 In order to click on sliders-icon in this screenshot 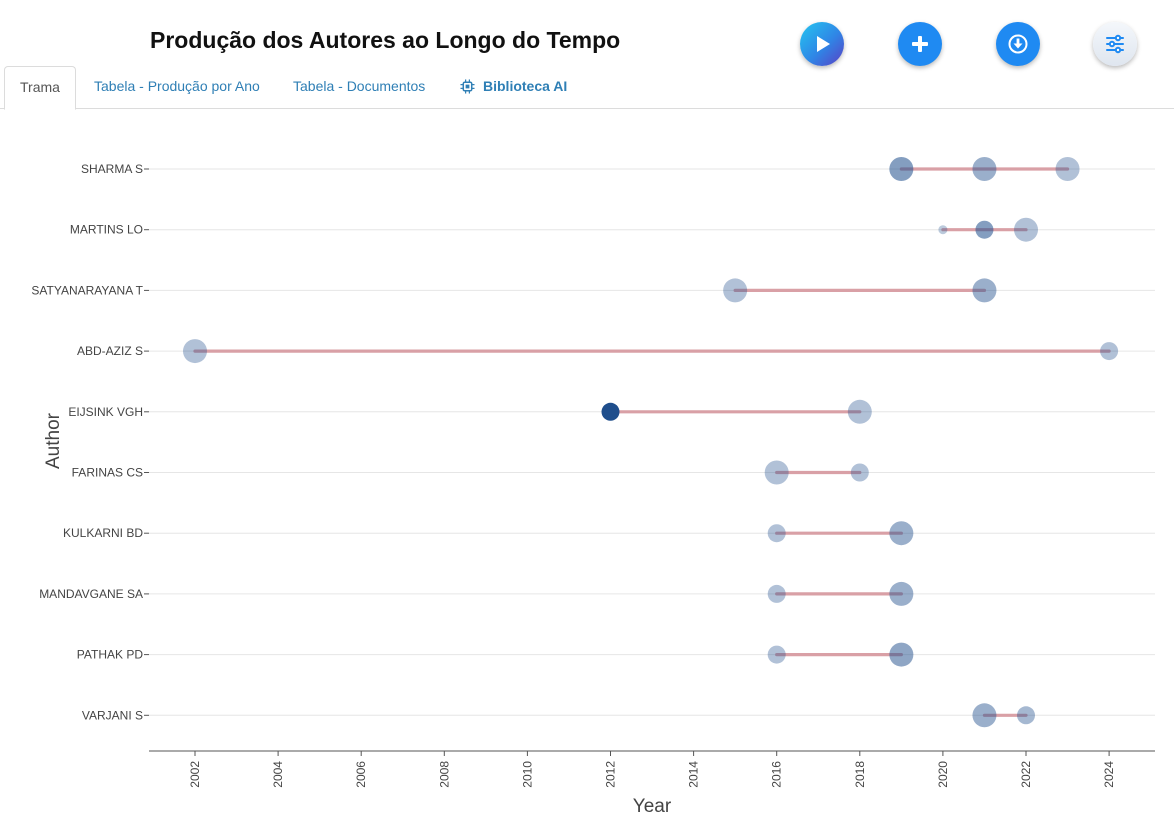, I will do `click(1115, 44)`.